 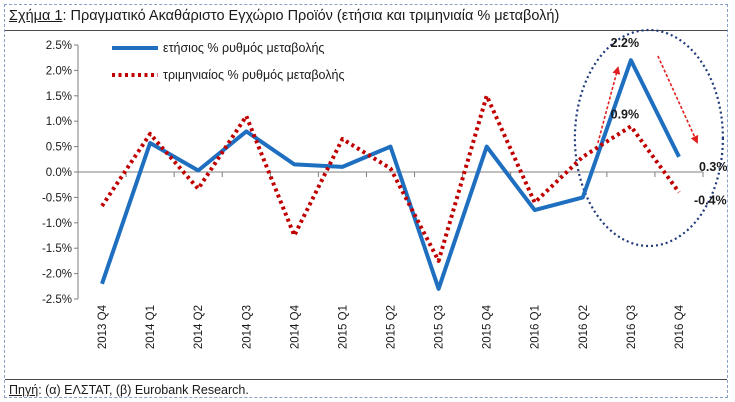 I want to click on x-tick-label: 2016 Q2, so click(x=584, y=327).